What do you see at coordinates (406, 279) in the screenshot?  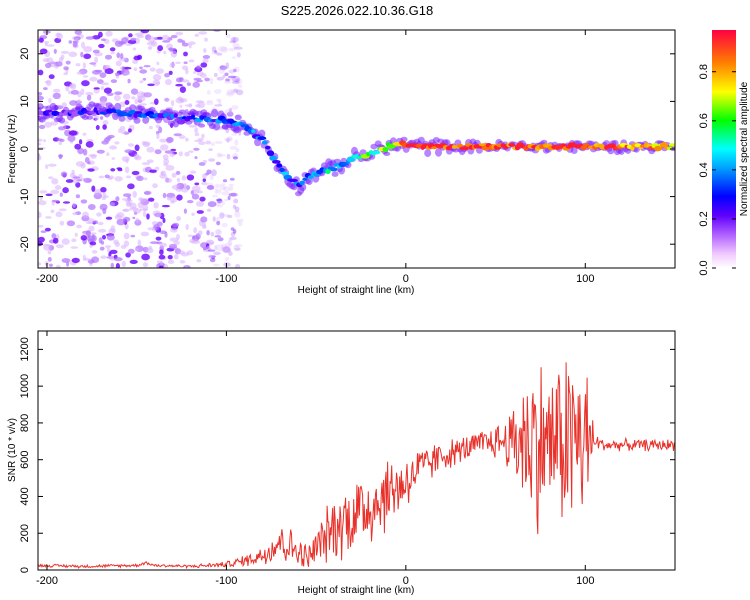 I see `x-tick-label: 0` at bounding box center [406, 279].